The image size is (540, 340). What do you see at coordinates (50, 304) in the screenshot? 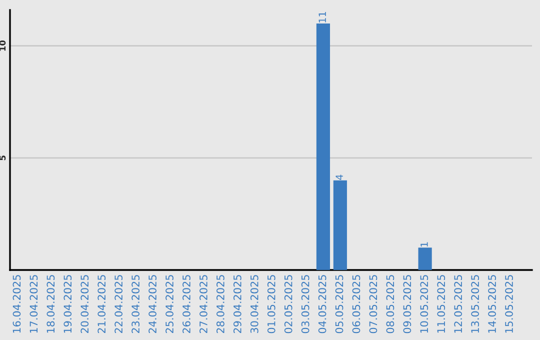
I see `x-tick-label: 18.04.2025` at bounding box center [50, 304].